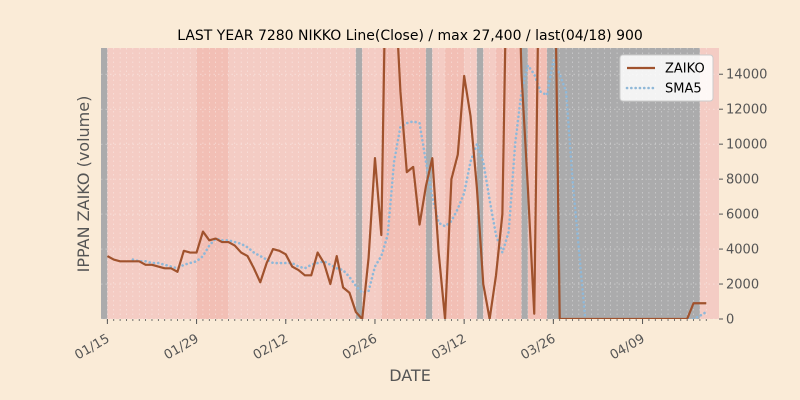 This screenshot has height=400, width=800. What do you see at coordinates (271, 347) in the screenshot?
I see `x-tick-label: 02/12` at bounding box center [271, 347].